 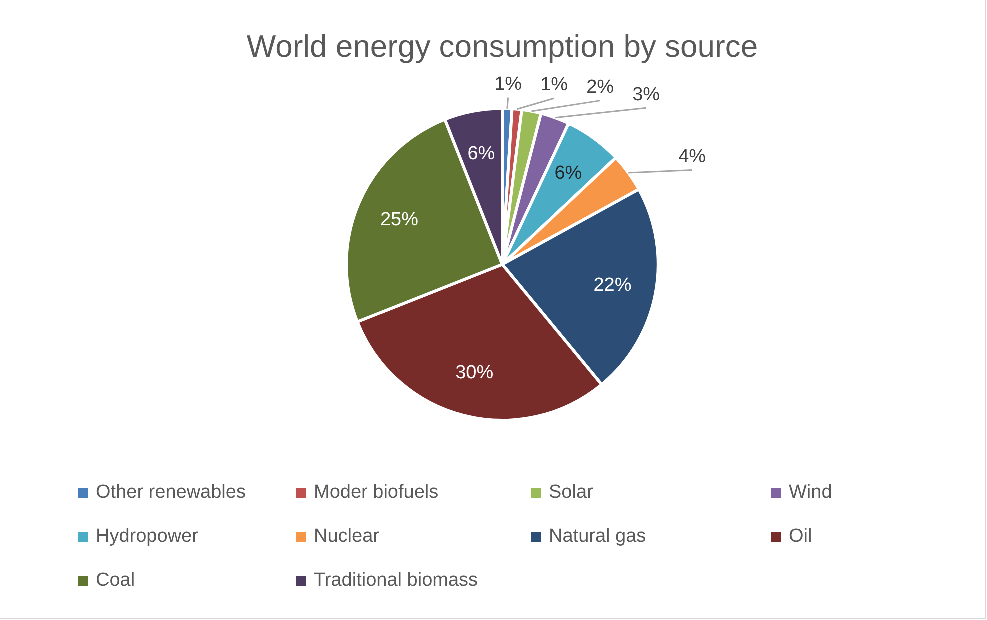 What do you see at coordinates (502, 46) in the screenshot?
I see `chart-title: World energy consumption by source` at bounding box center [502, 46].